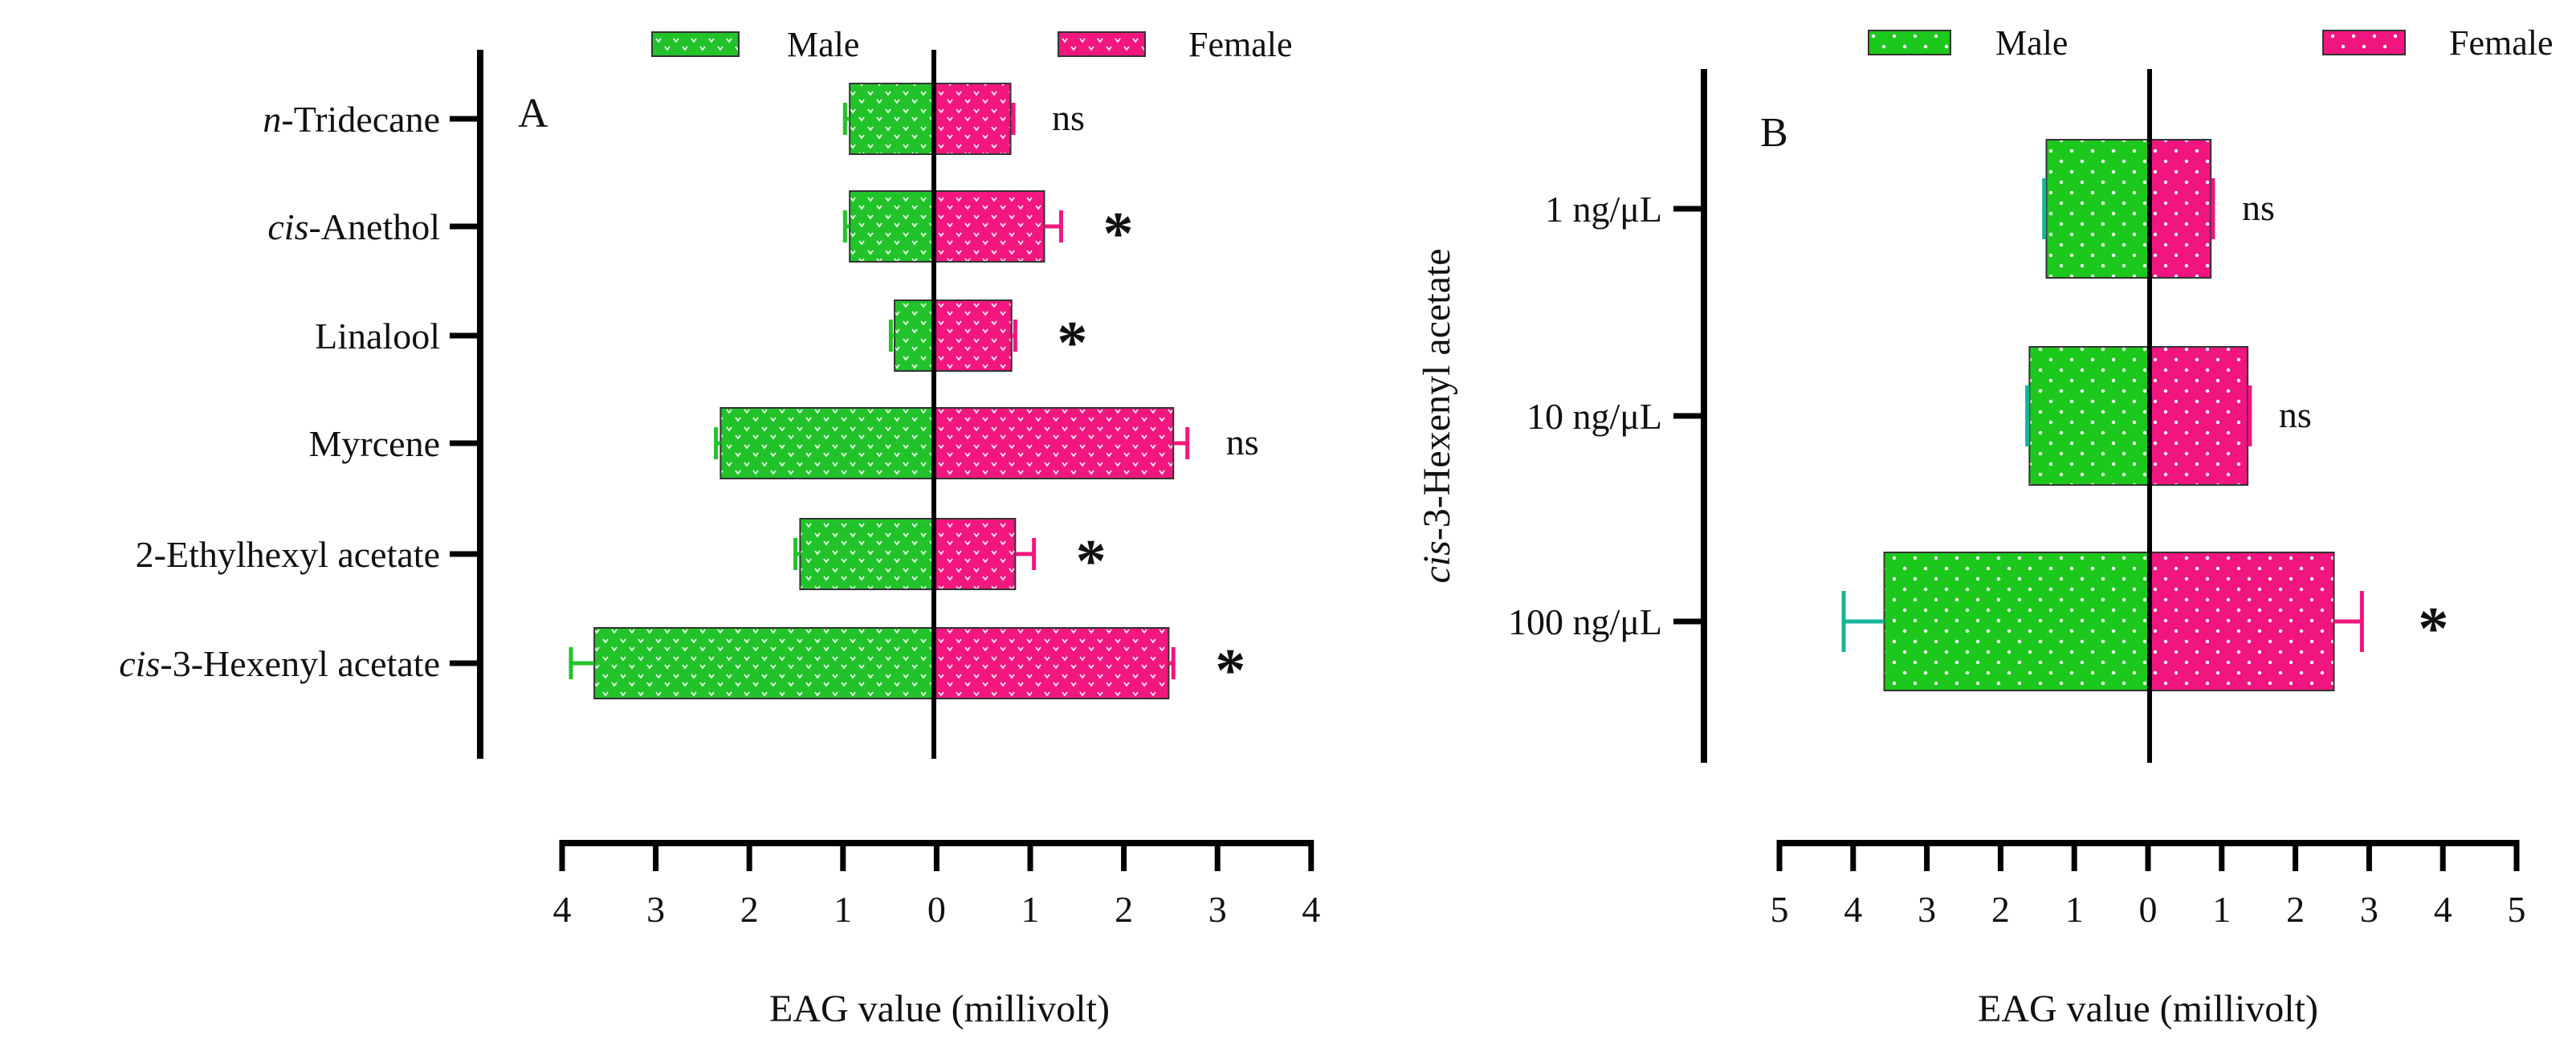  Describe the element at coordinates (1774, 133) in the screenshot. I see `panel-b-label: B` at that location.